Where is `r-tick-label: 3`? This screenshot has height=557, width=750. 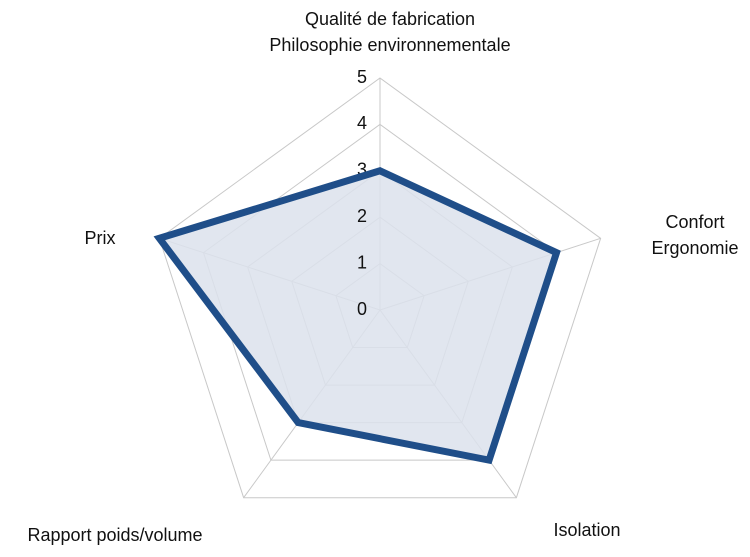 r-tick-label: 3 is located at coordinates (362, 170).